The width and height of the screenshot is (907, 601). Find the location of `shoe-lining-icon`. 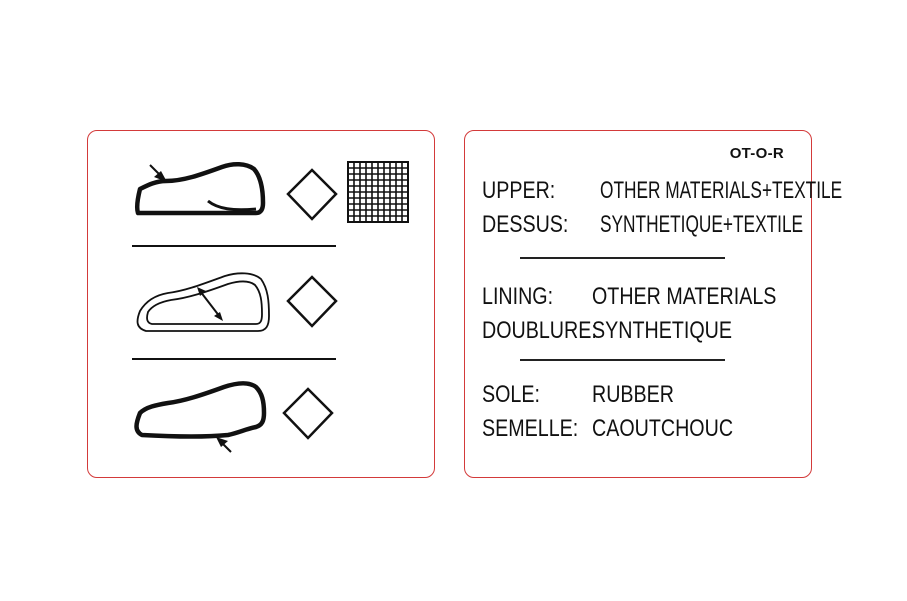

shoe-lining-icon is located at coordinates (203, 302).